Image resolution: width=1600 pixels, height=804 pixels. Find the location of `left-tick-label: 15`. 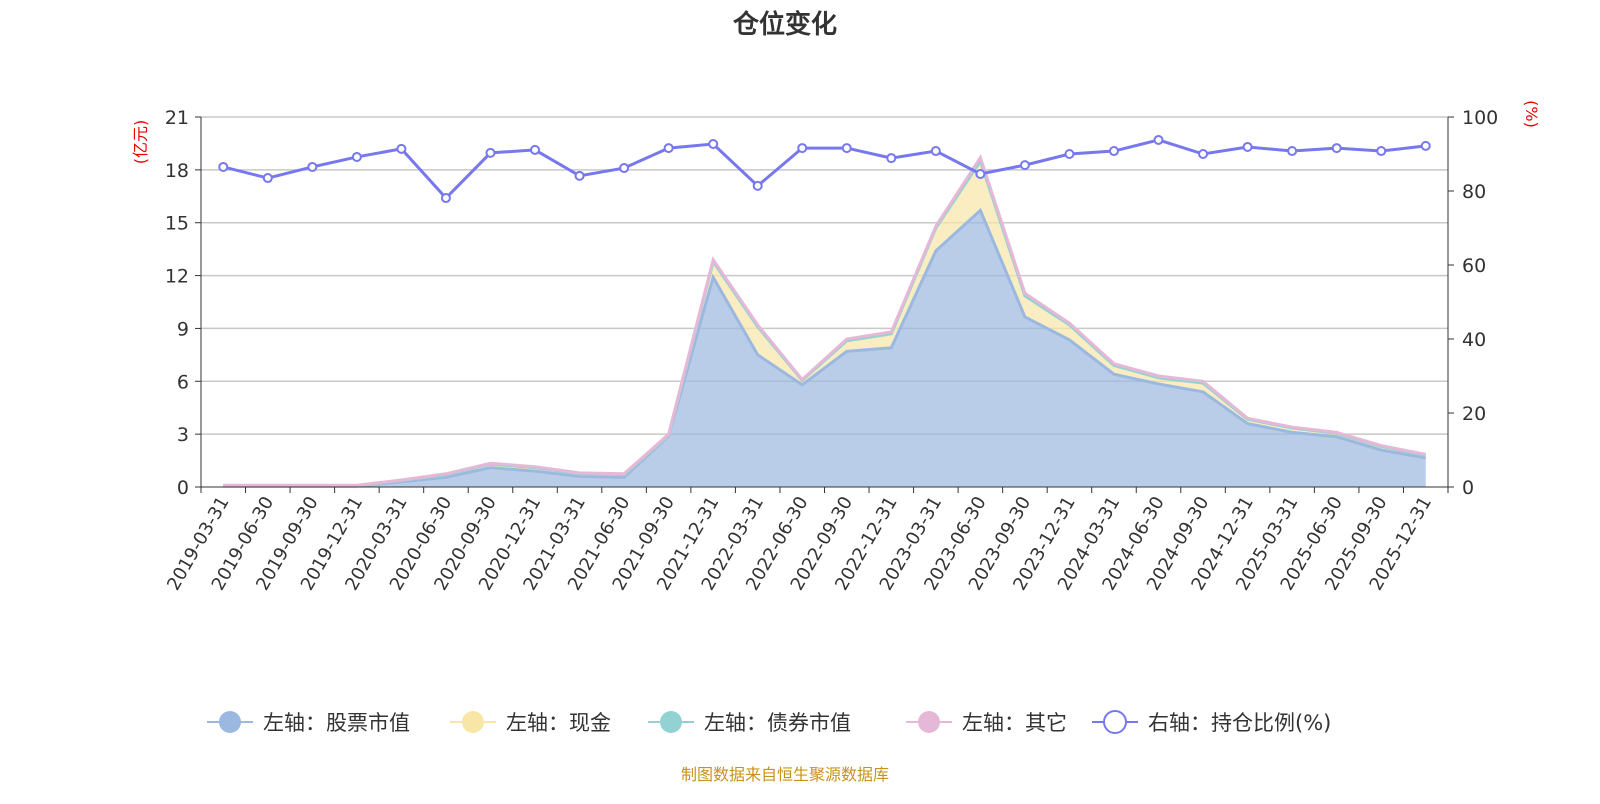

left-tick-label: 15 is located at coordinates (177, 224).